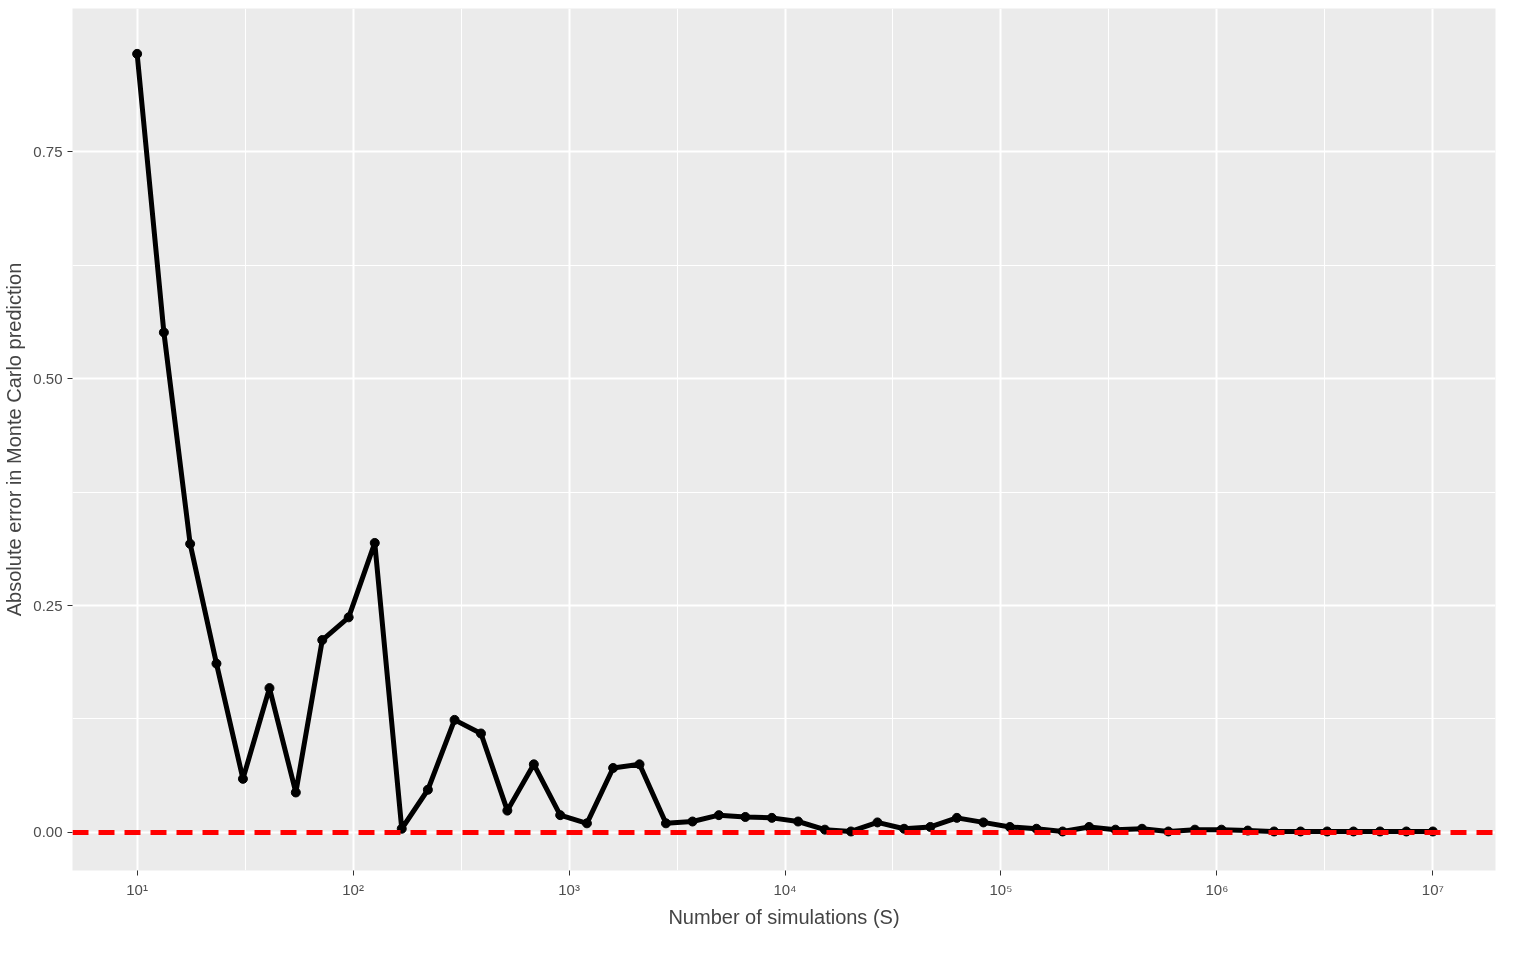 The image size is (1536, 960). I want to click on x-tick-label: 10⁴, so click(785, 889).